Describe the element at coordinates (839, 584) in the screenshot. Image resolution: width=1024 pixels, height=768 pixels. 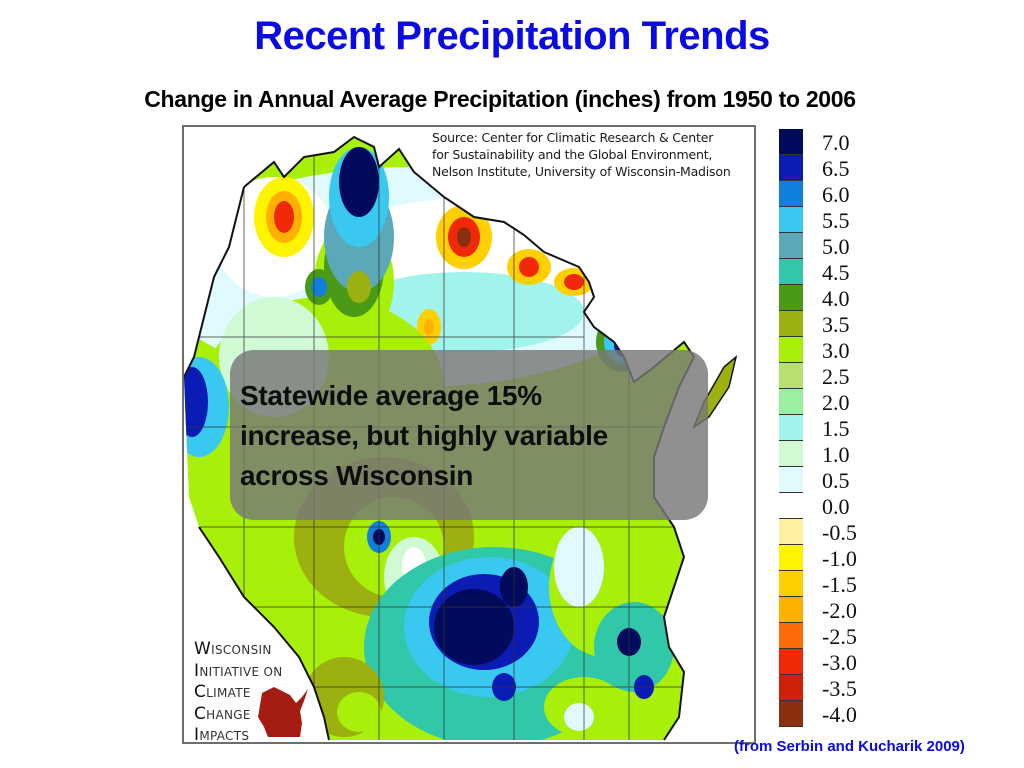
I see `legend-label: -1.5` at that location.